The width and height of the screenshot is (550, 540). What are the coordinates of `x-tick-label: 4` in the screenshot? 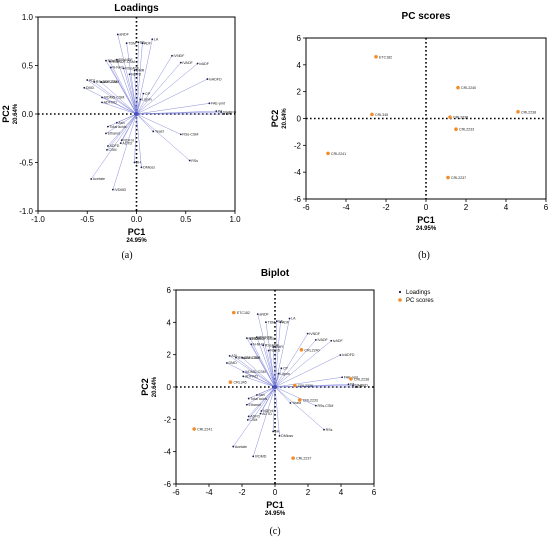 It's located at (341, 492).